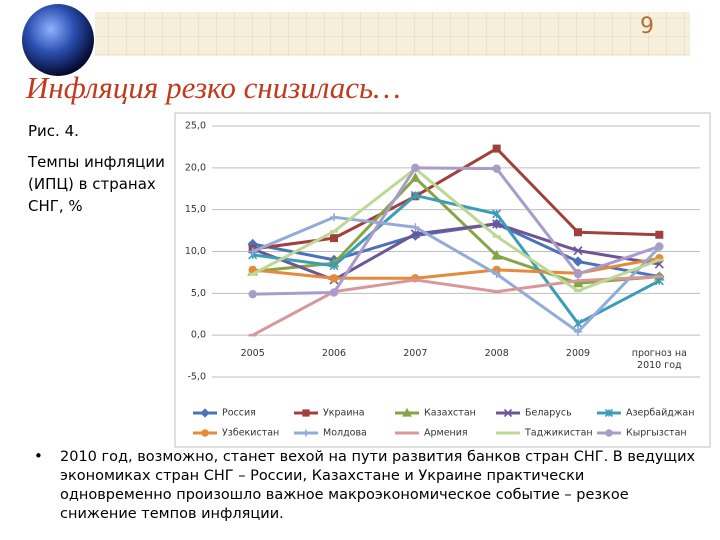 This screenshot has height=540, width=720. I want to click on y-tick-label: 15,0, so click(195, 209).